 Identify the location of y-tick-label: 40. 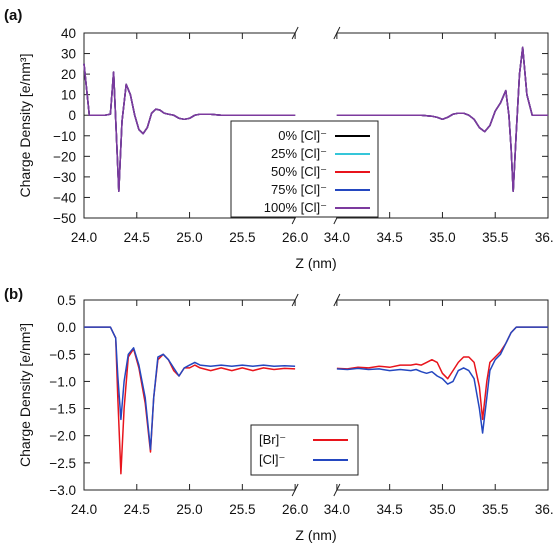
(68, 33).